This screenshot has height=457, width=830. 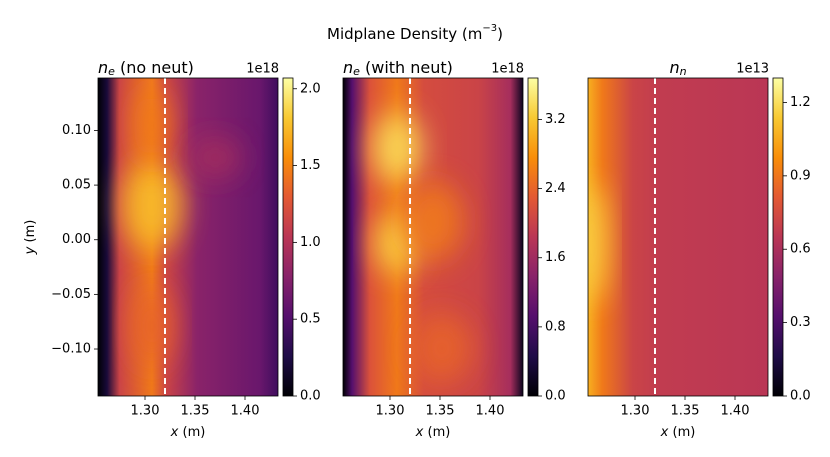 What do you see at coordinates (555, 119) in the screenshot?
I see `colorbar-tick-label: 3.2` at bounding box center [555, 119].